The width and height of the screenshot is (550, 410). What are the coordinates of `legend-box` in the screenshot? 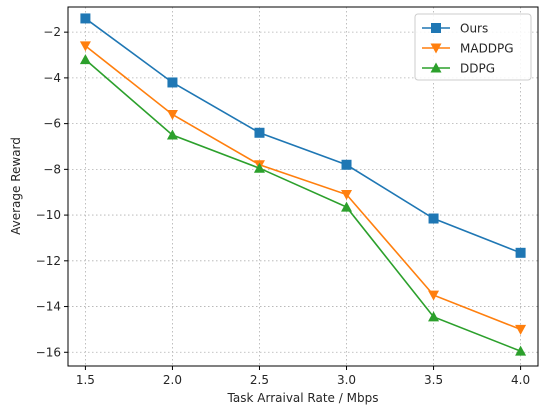 It's located at (473, 47).